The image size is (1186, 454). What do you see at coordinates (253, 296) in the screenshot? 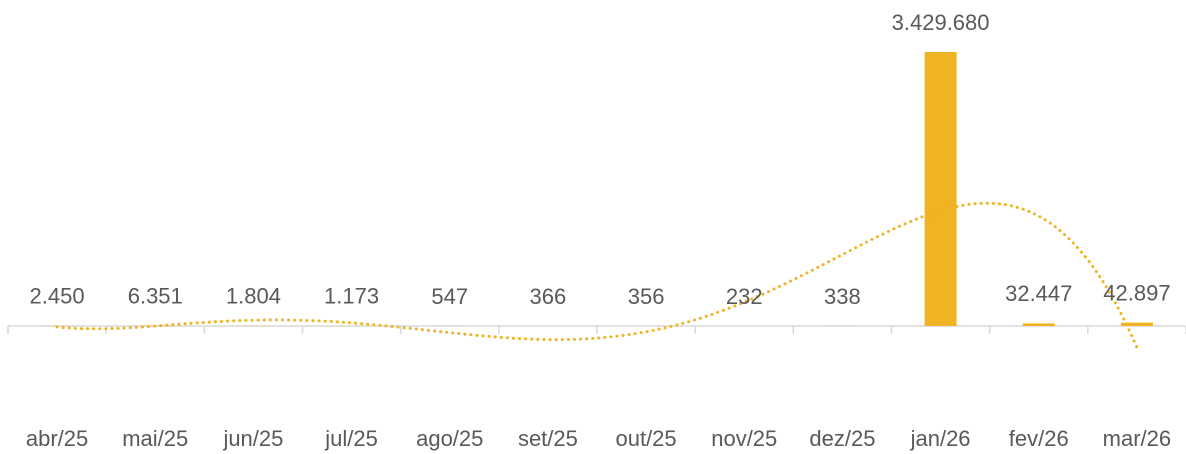
I see `data-label: 1.804` at bounding box center [253, 296].